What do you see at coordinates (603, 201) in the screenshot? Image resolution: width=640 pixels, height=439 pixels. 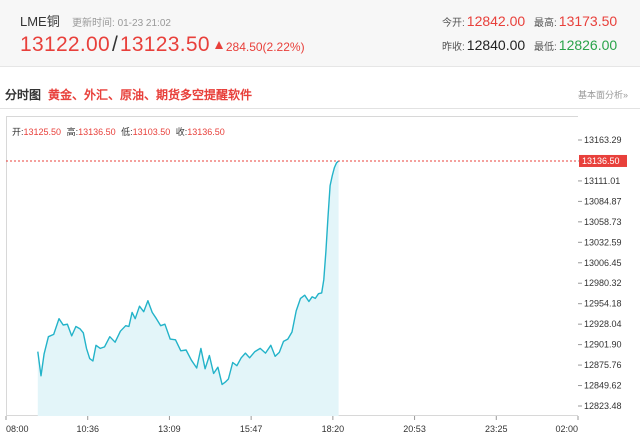 I see `y-tick-label: 13084.87` at bounding box center [603, 201].